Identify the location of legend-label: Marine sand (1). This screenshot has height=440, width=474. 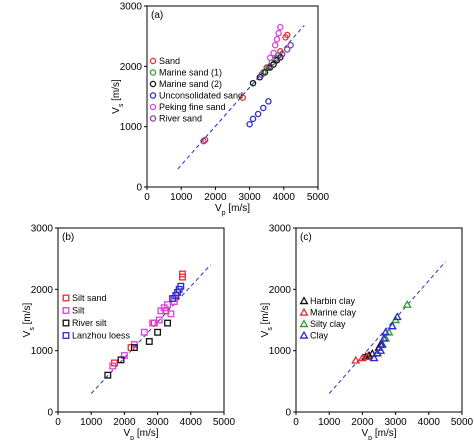
(190, 73).